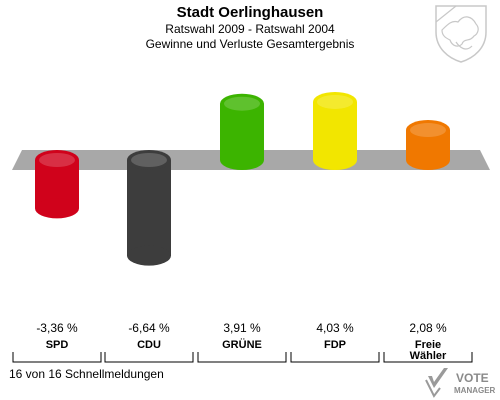 Image resolution: width=500 pixels, height=400 pixels. Describe the element at coordinates (149, 328) in the screenshot. I see `value-label: -6,64 %` at that location.